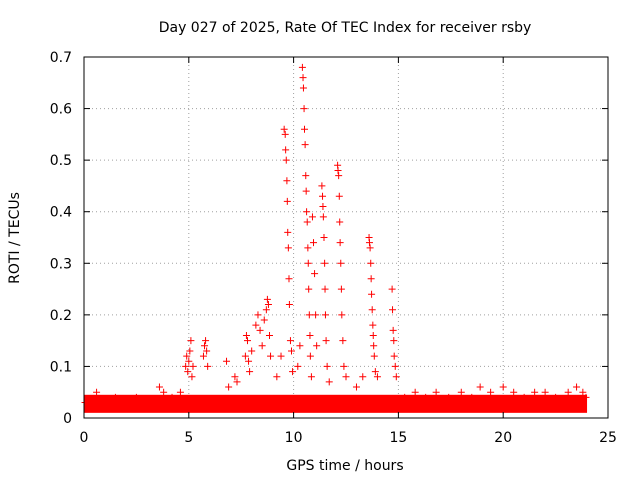  What do you see at coordinates (61, 316) in the screenshot?
I see `y-tick-label: 0.2` at bounding box center [61, 316].